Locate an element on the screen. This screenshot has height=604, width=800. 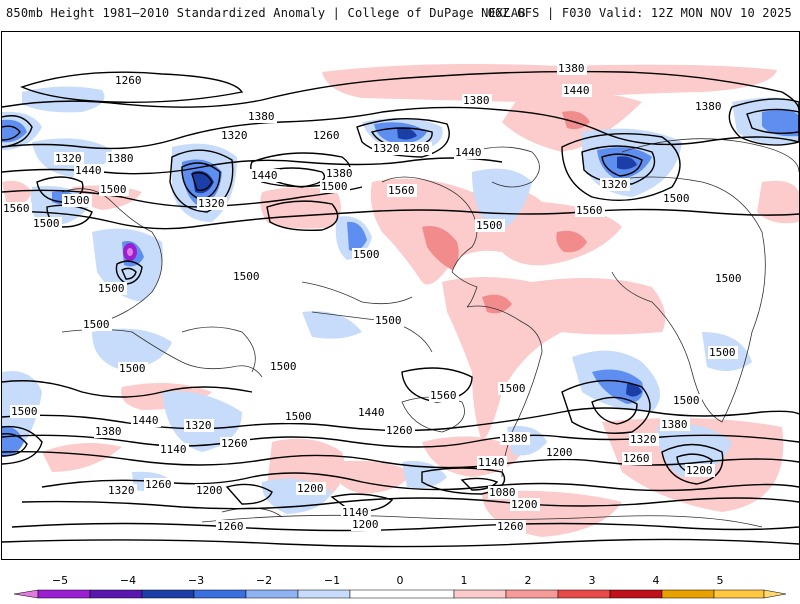
colorbar-tick: −5 is located at coordinates (60, 580).